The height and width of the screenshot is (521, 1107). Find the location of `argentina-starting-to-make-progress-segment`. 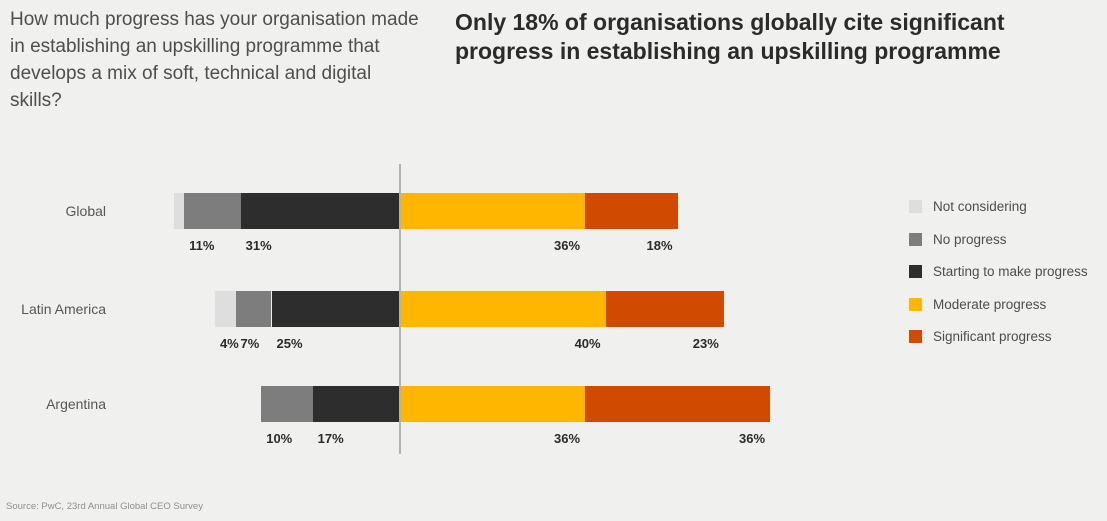

argentina-starting-to-make-progress-segment is located at coordinates (356, 404).